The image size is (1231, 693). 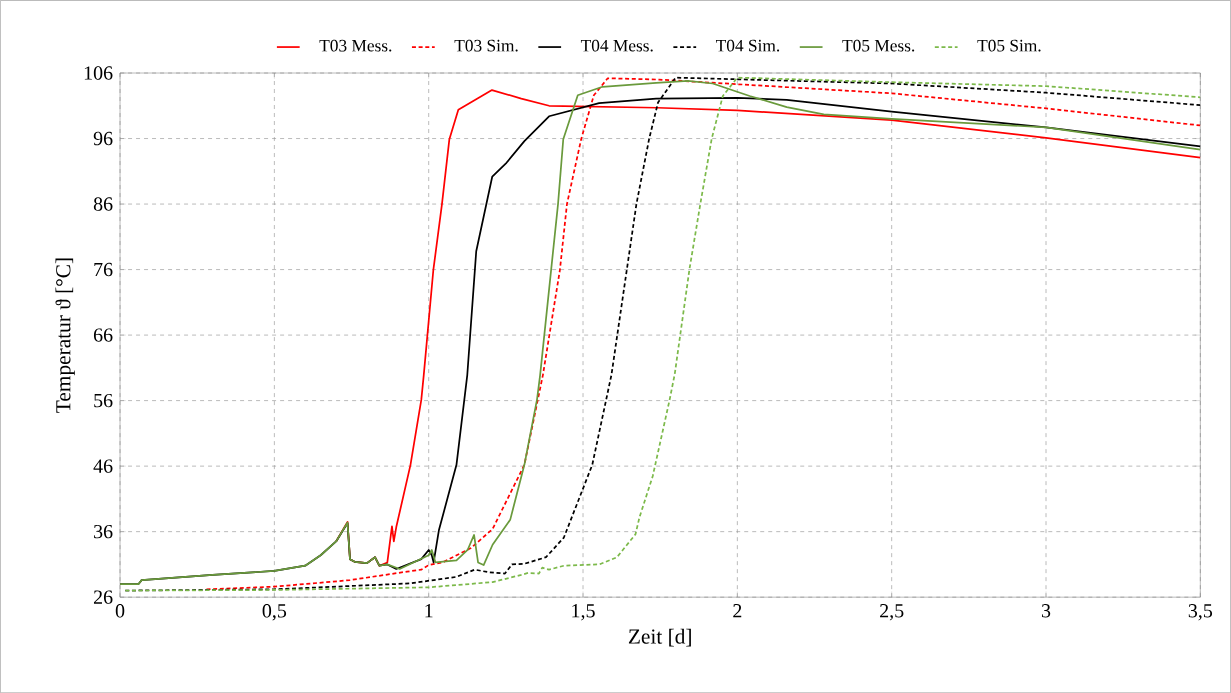 I want to click on x-tick-label: 3,5, so click(x=1200, y=612).